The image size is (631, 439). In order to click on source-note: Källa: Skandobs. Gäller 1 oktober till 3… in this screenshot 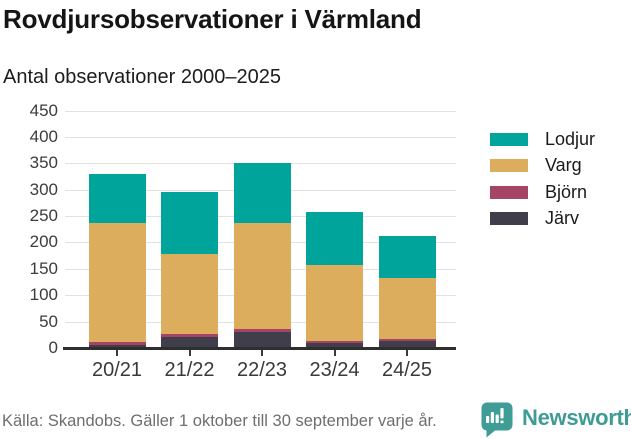, I will do `click(219, 421)`.